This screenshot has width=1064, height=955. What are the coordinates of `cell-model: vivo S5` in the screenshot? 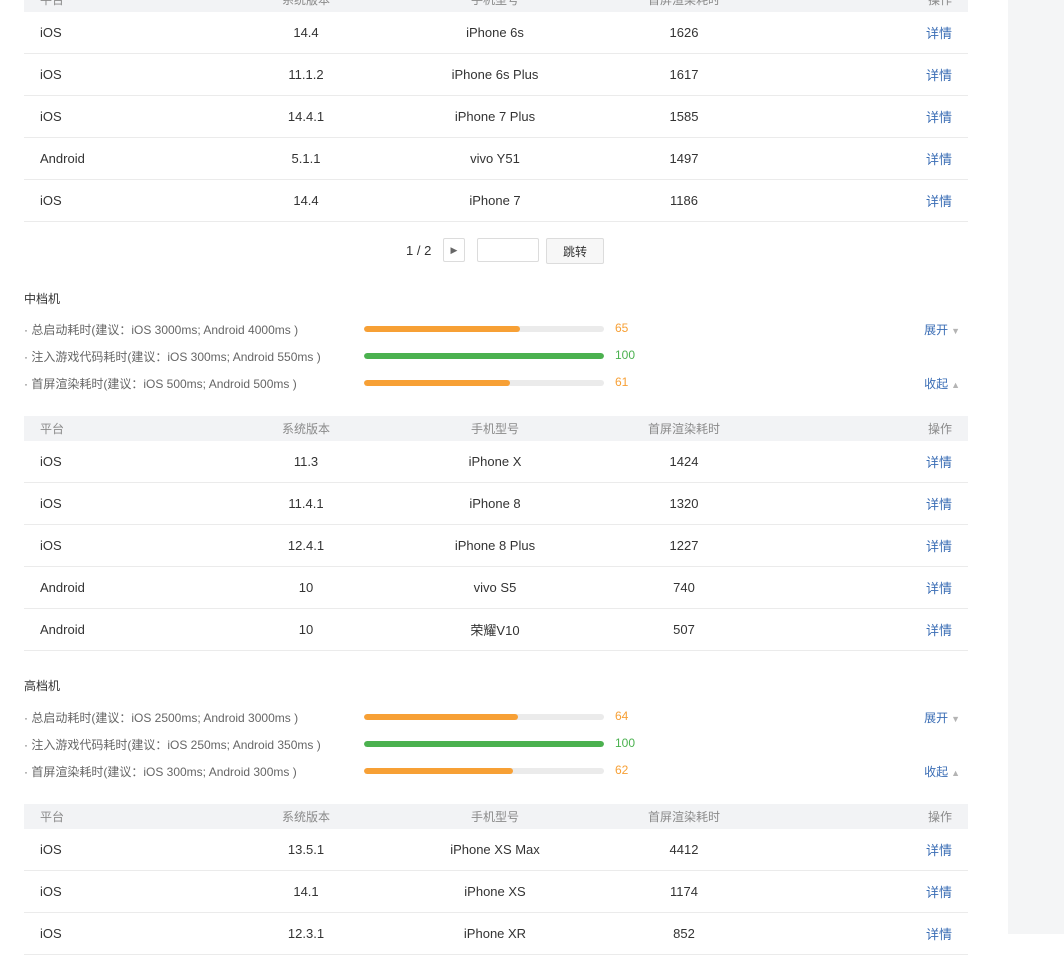 It's located at (495, 587).